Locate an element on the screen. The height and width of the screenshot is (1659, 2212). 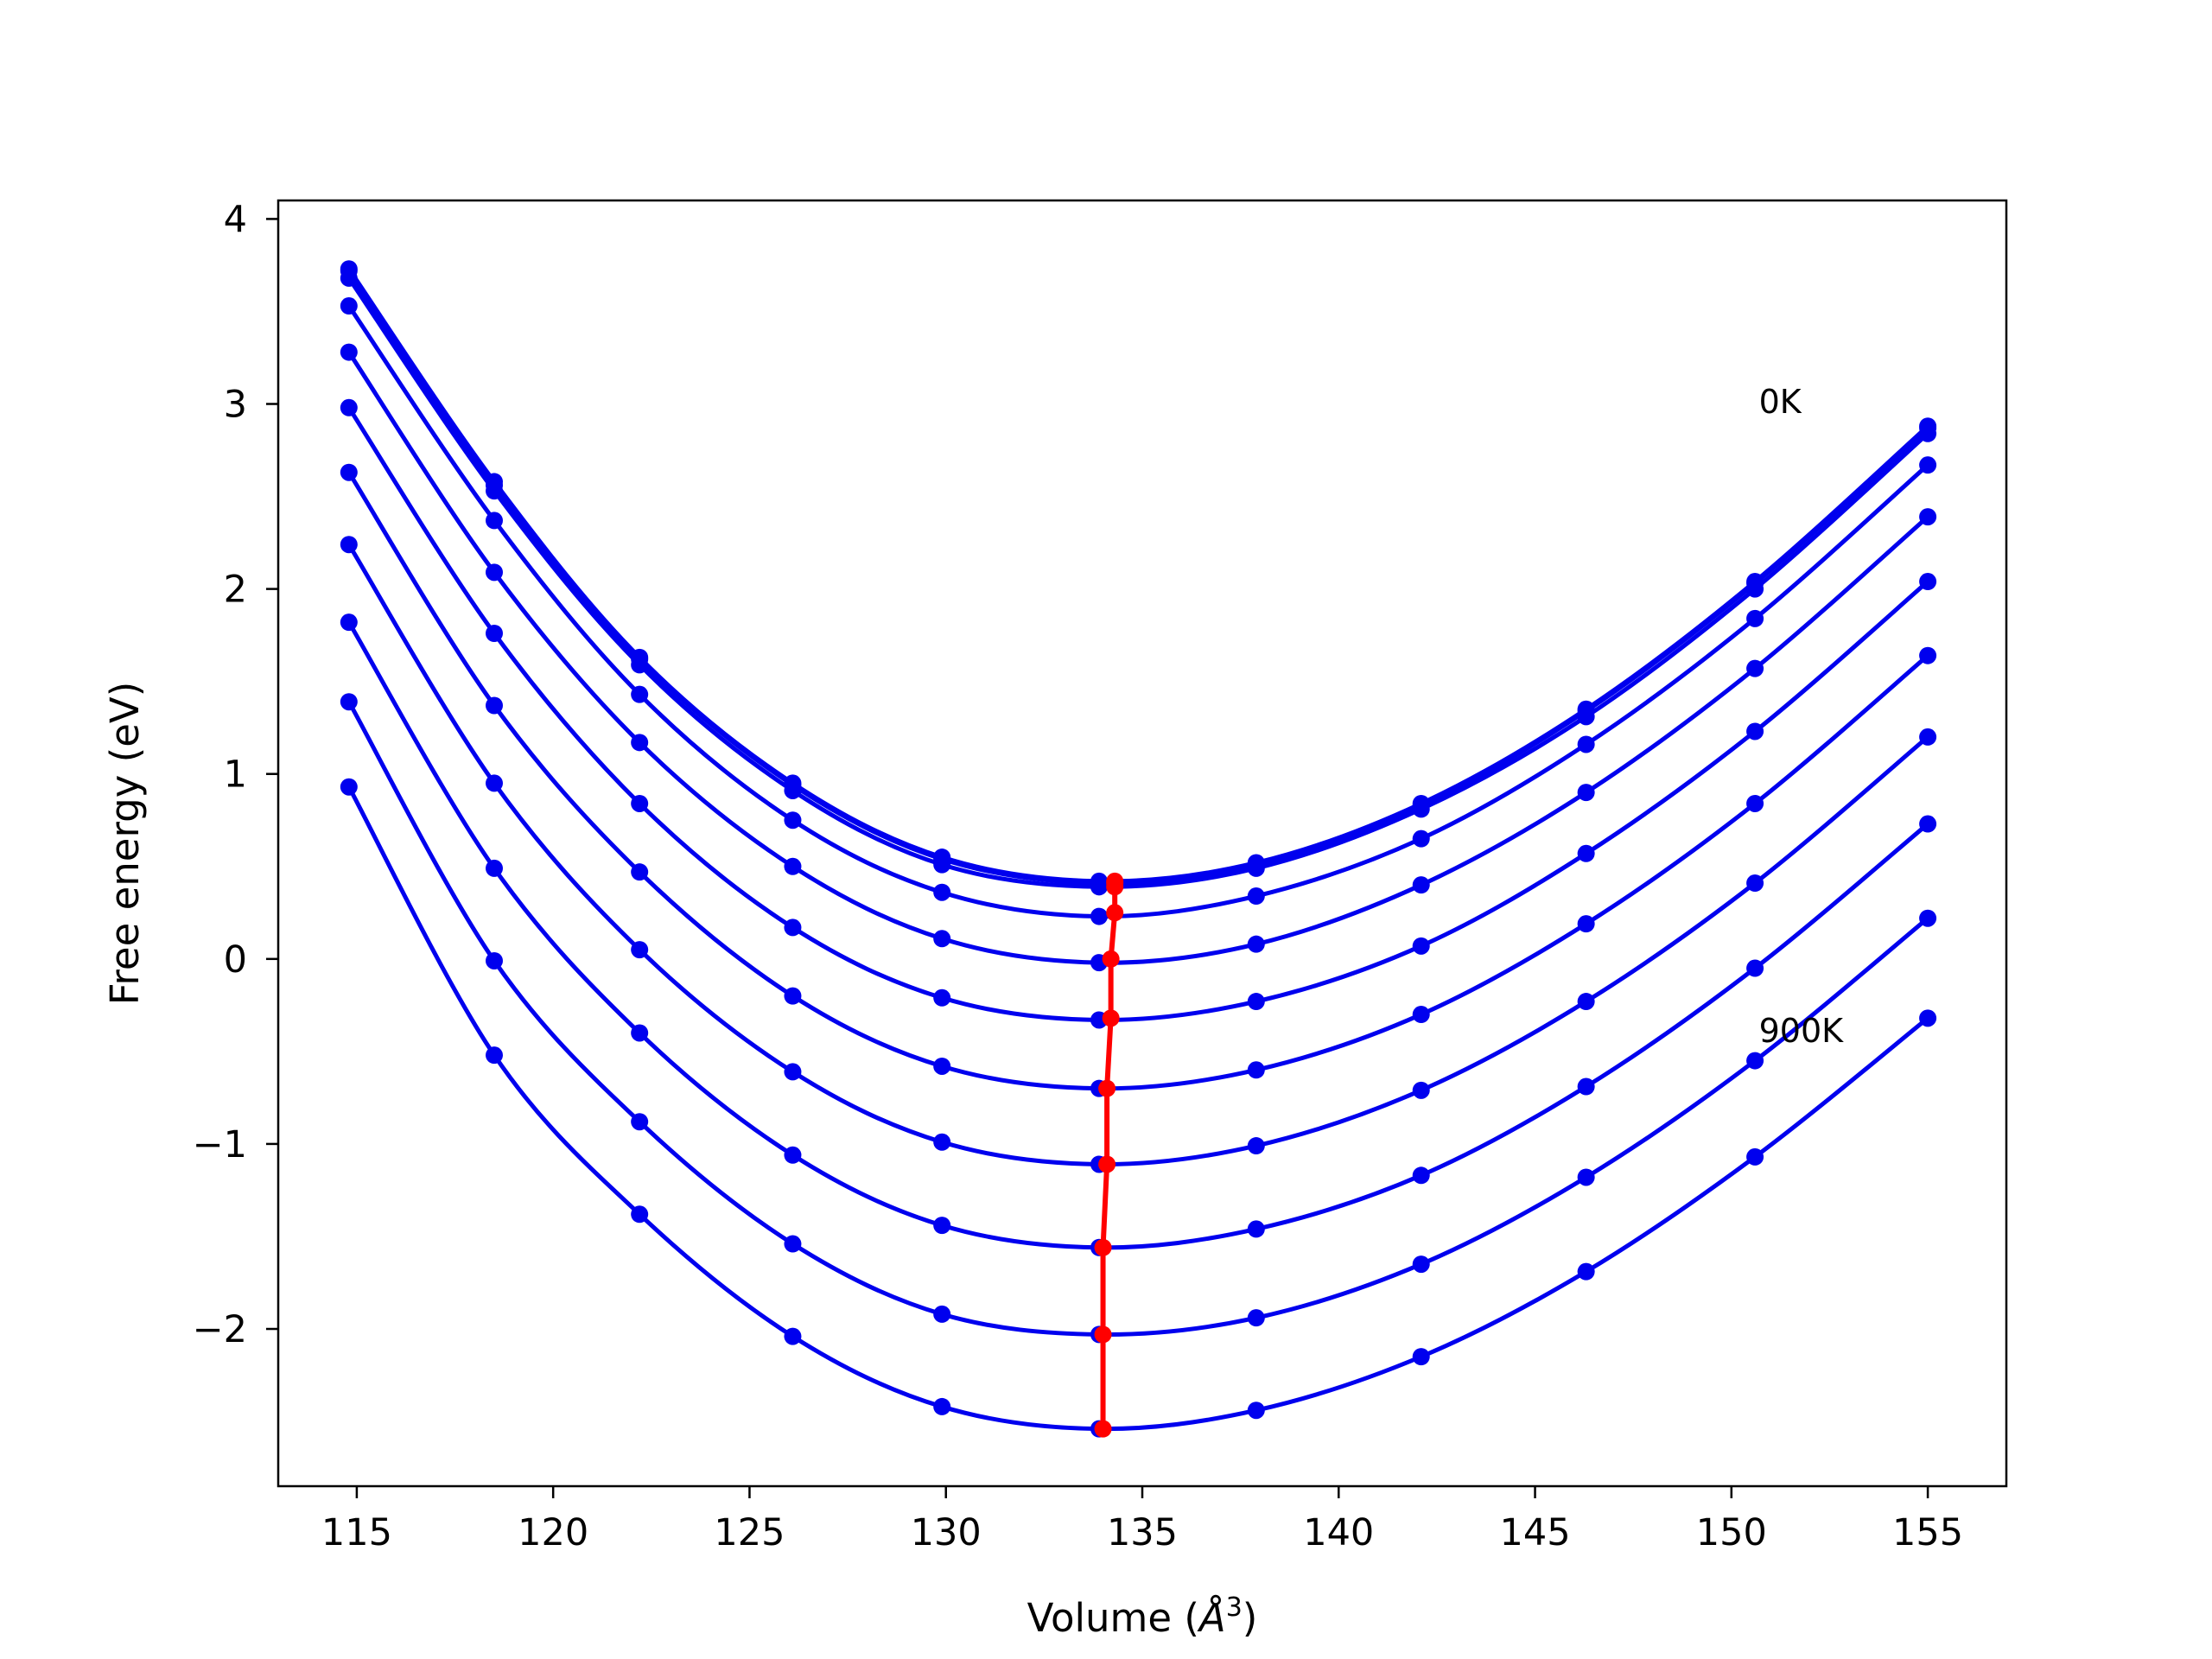
annotation-label: 0K is located at coordinates (1781, 402).